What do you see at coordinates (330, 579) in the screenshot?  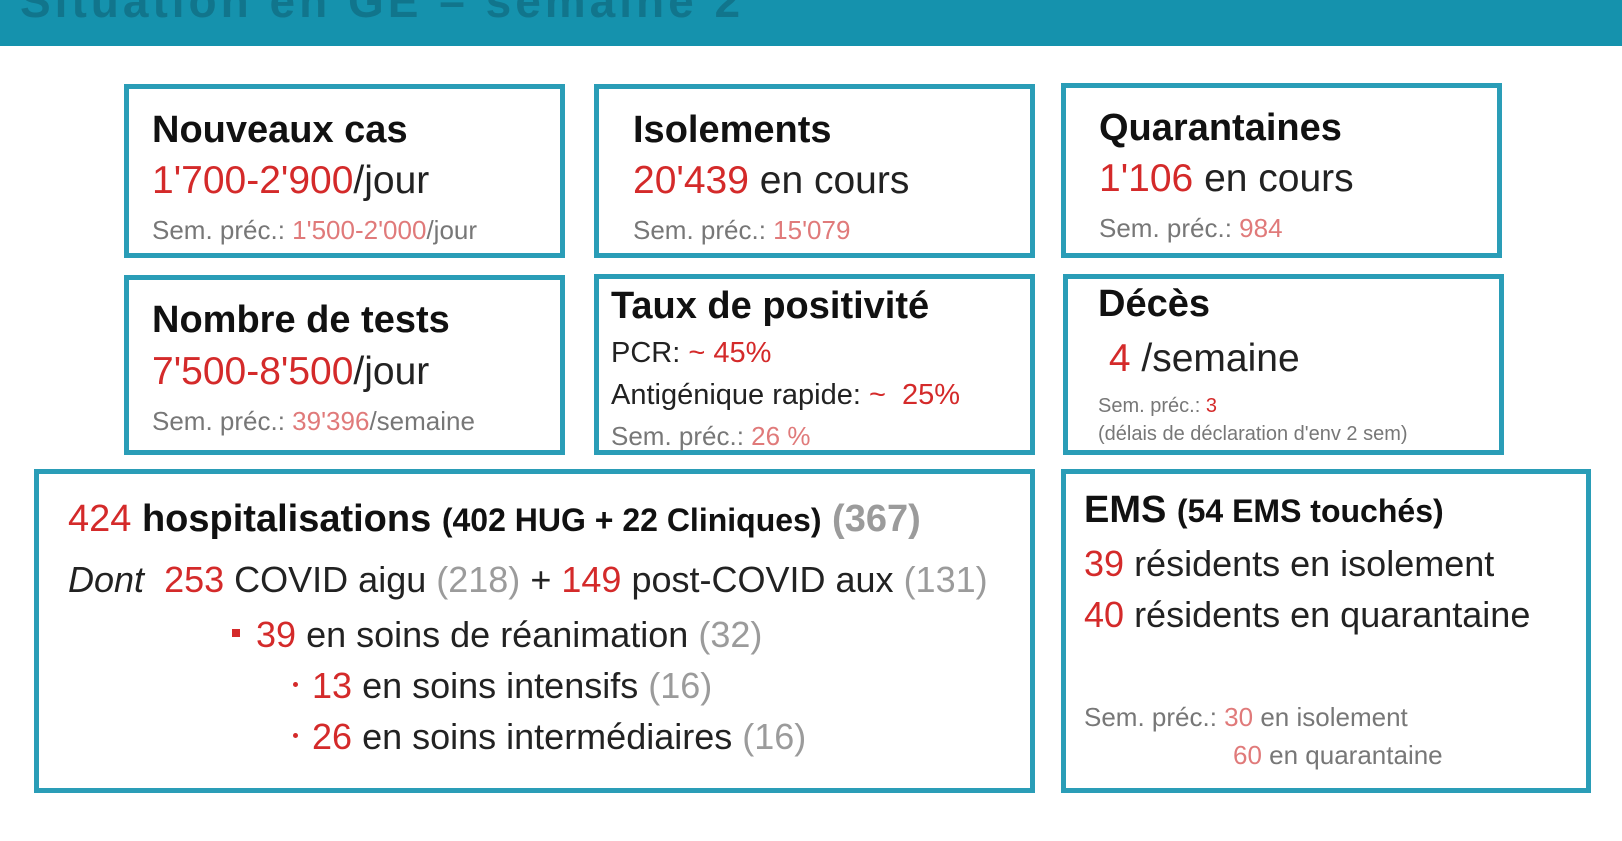 I see `aigu-label: COVID aigu` at bounding box center [330, 579].